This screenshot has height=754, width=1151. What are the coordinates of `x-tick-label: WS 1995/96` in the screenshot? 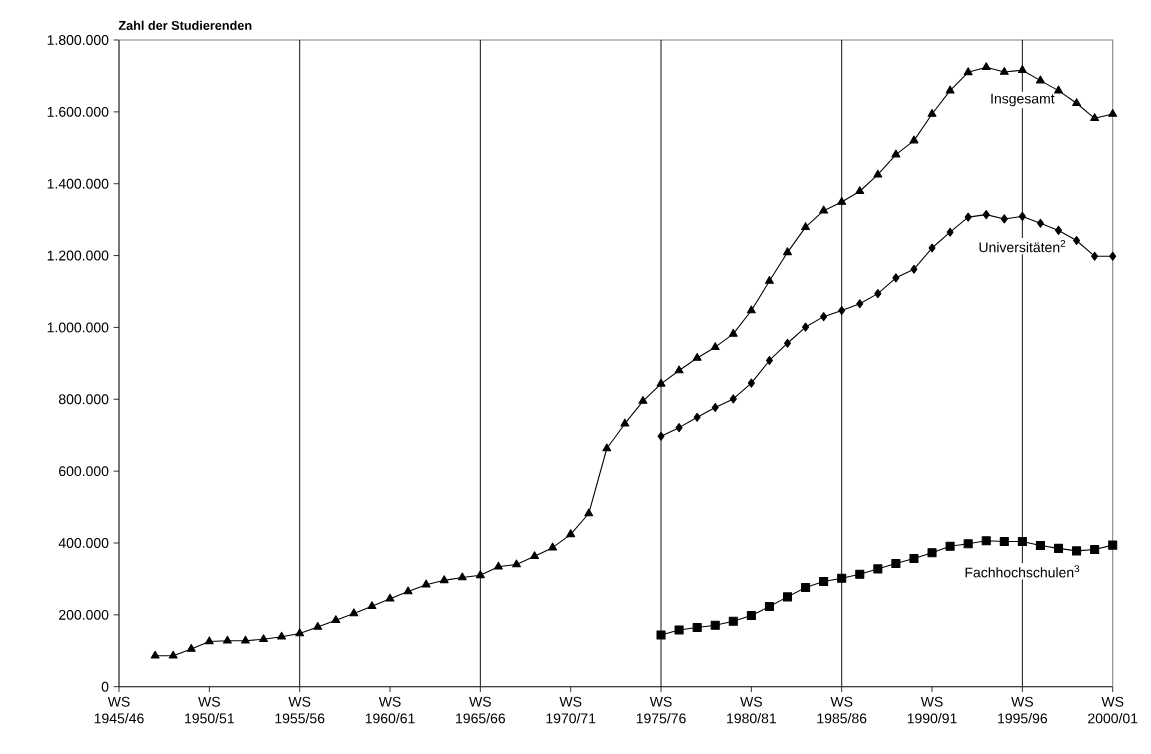 It's located at (1023, 710).